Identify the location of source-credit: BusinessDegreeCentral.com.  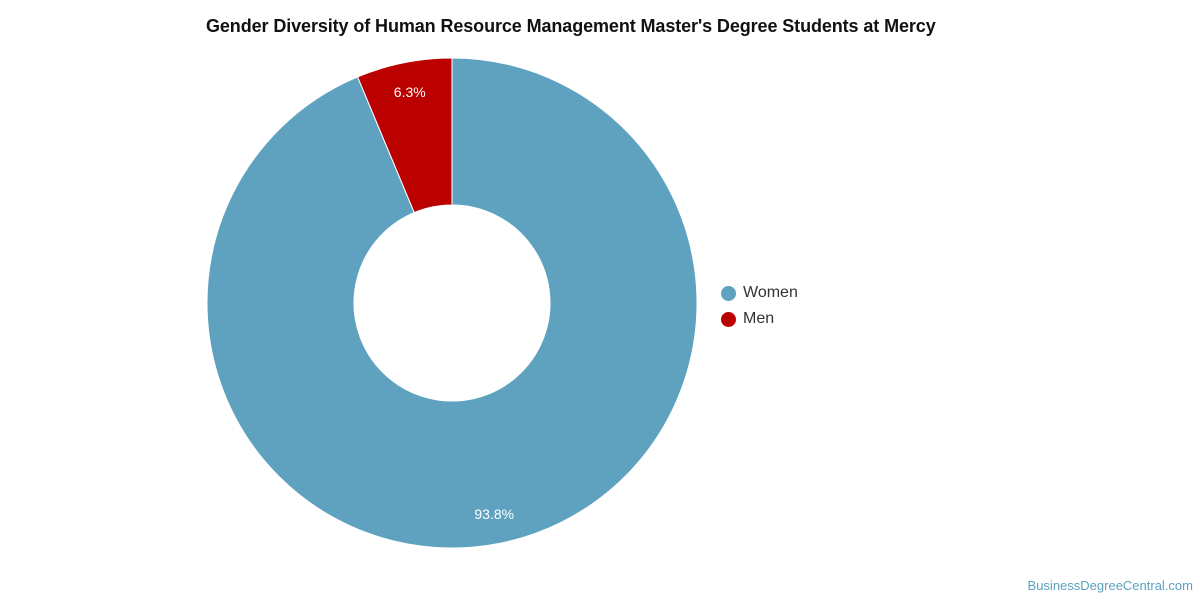
(1110, 585).